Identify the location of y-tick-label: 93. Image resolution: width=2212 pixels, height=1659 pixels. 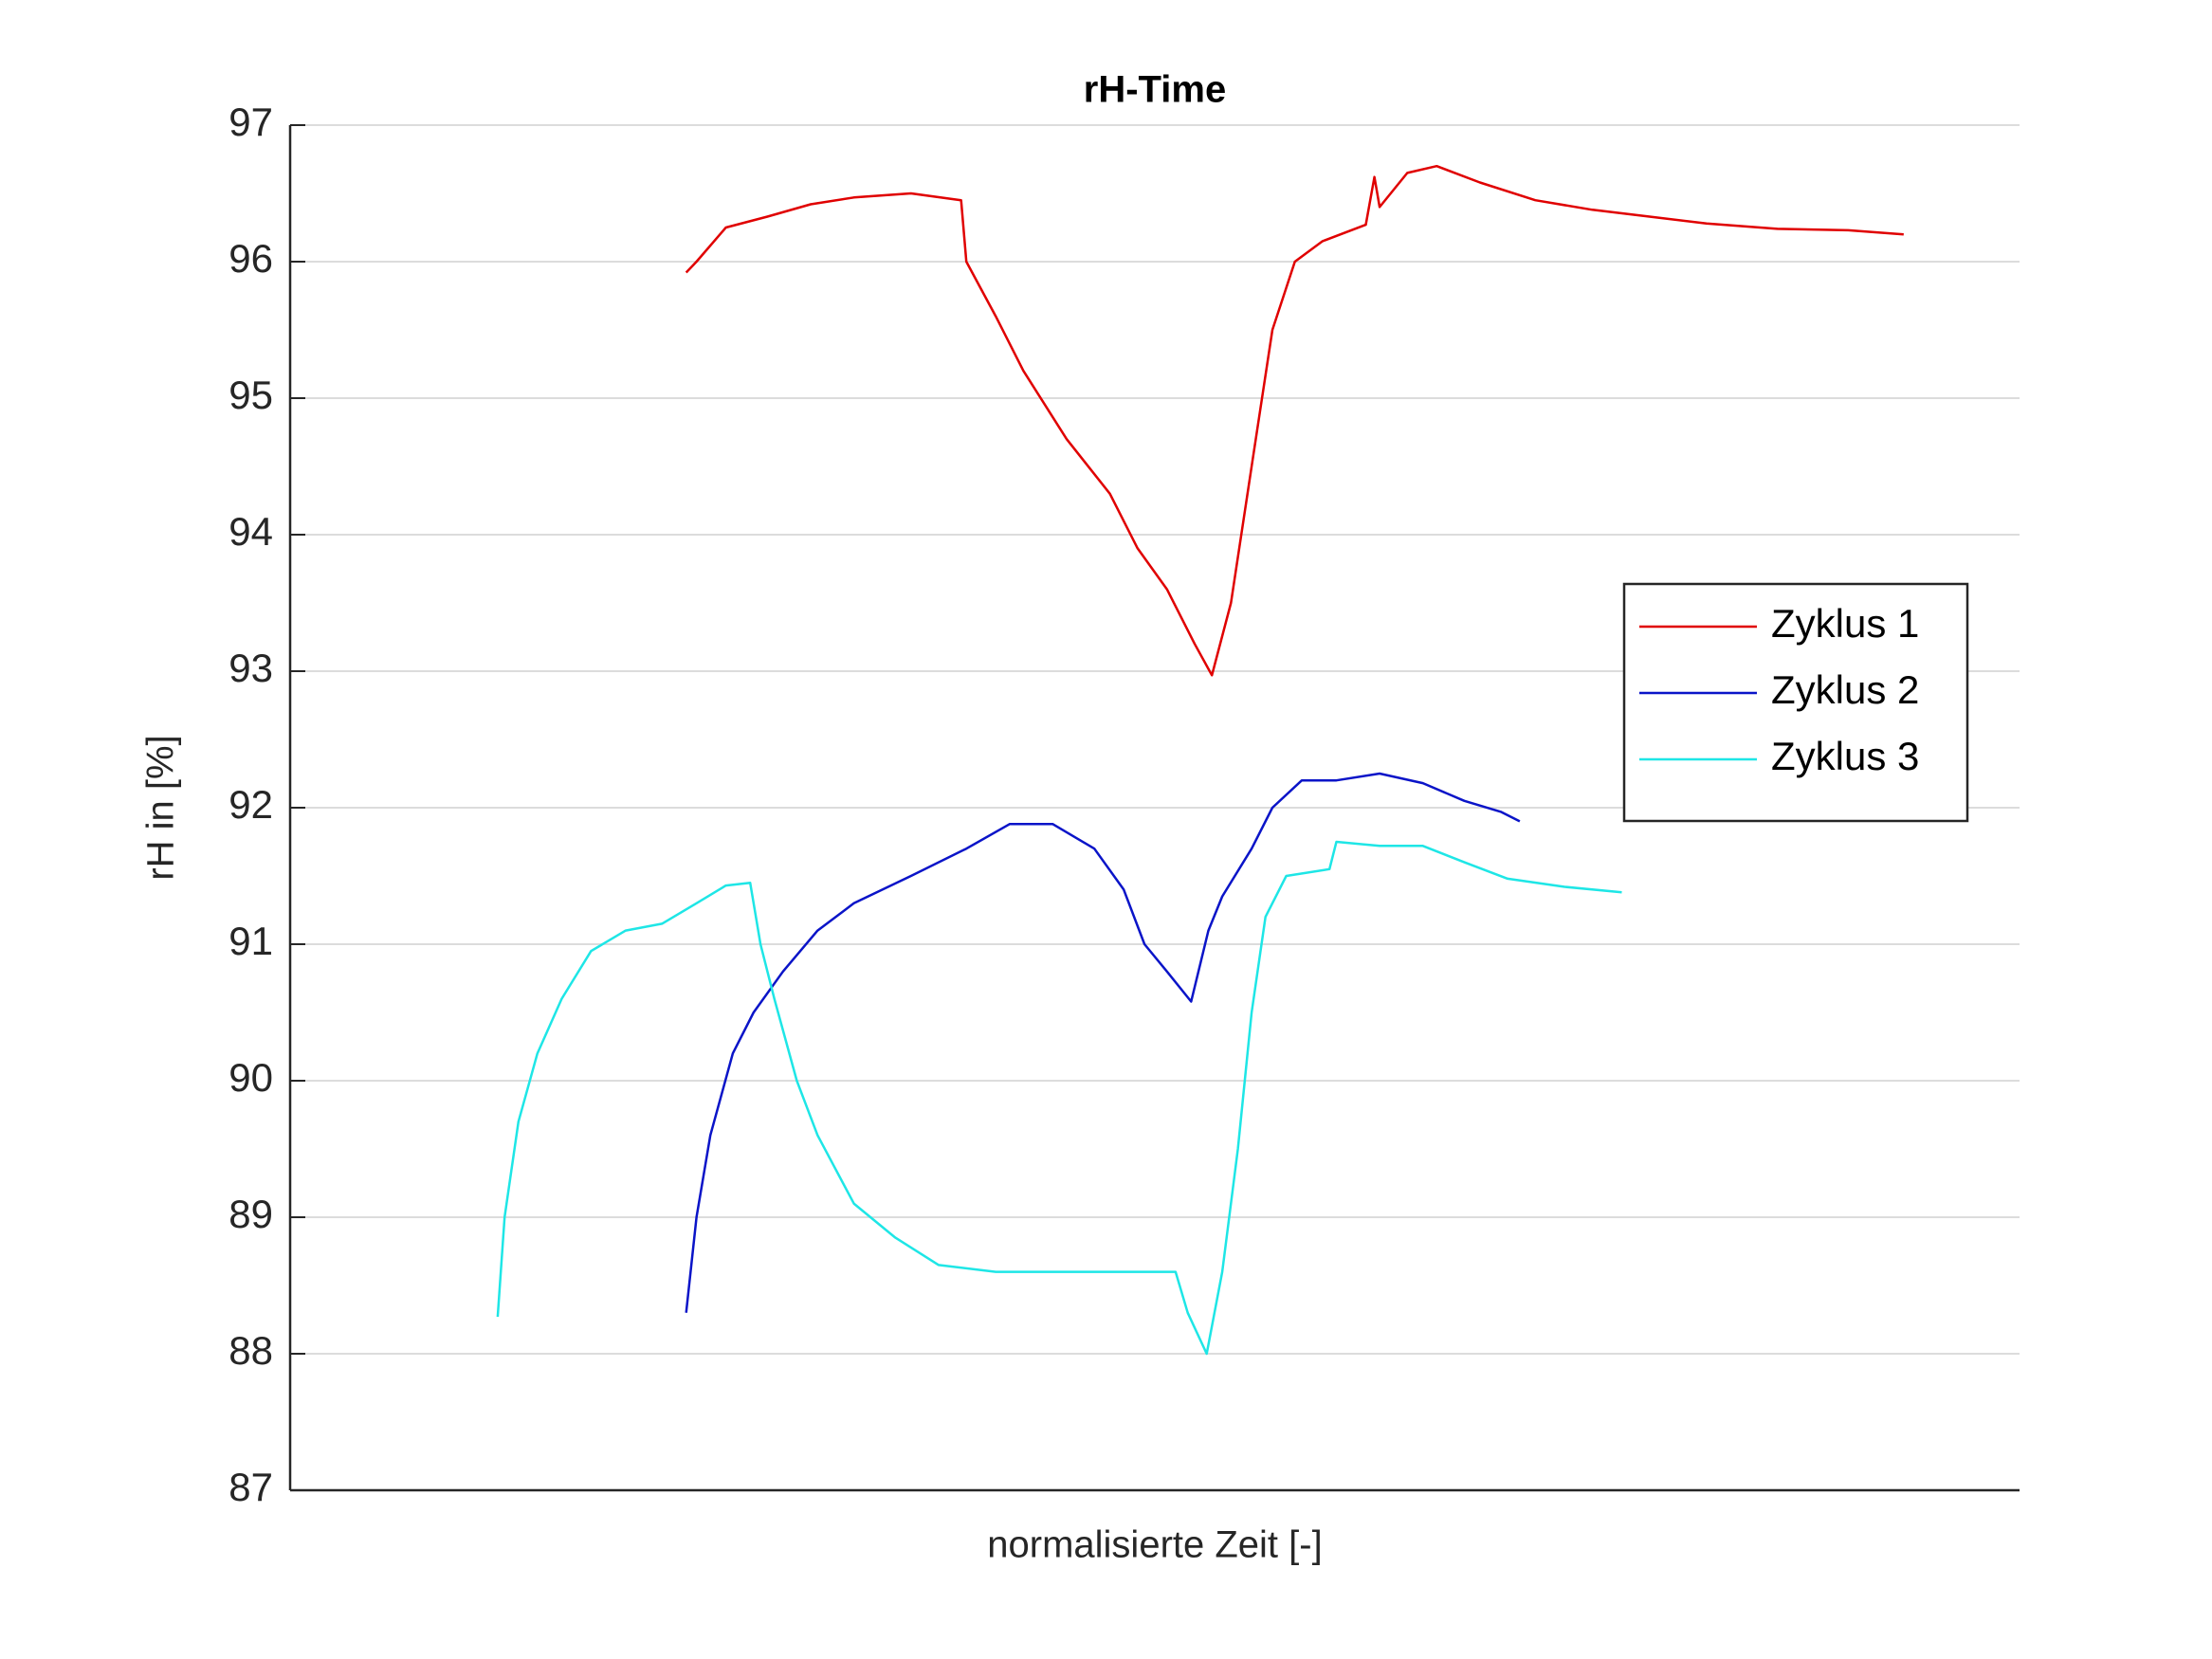
(251, 668).